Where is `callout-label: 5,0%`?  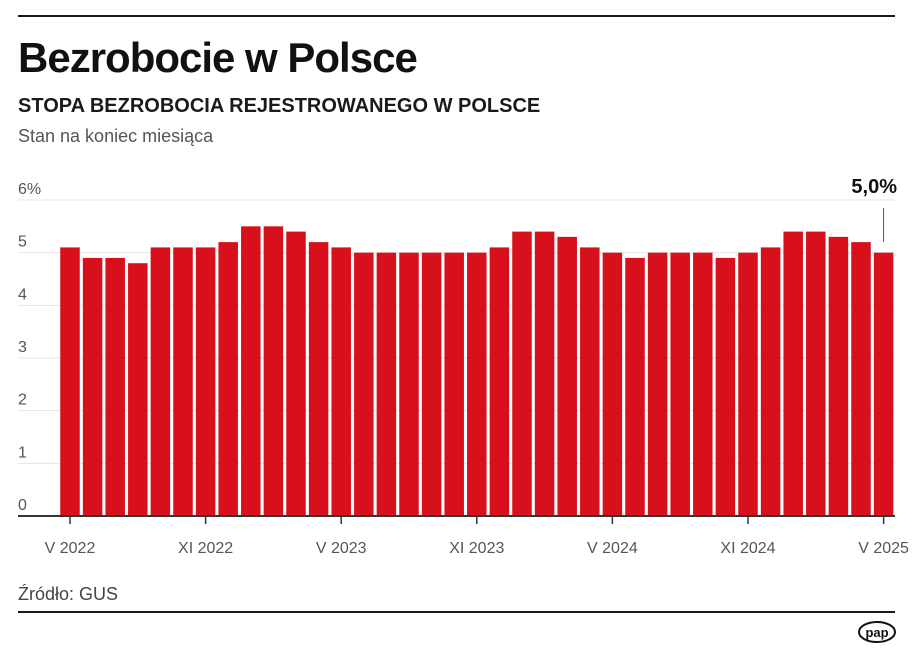 callout-label: 5,0% is located at coordinates (874, 187).